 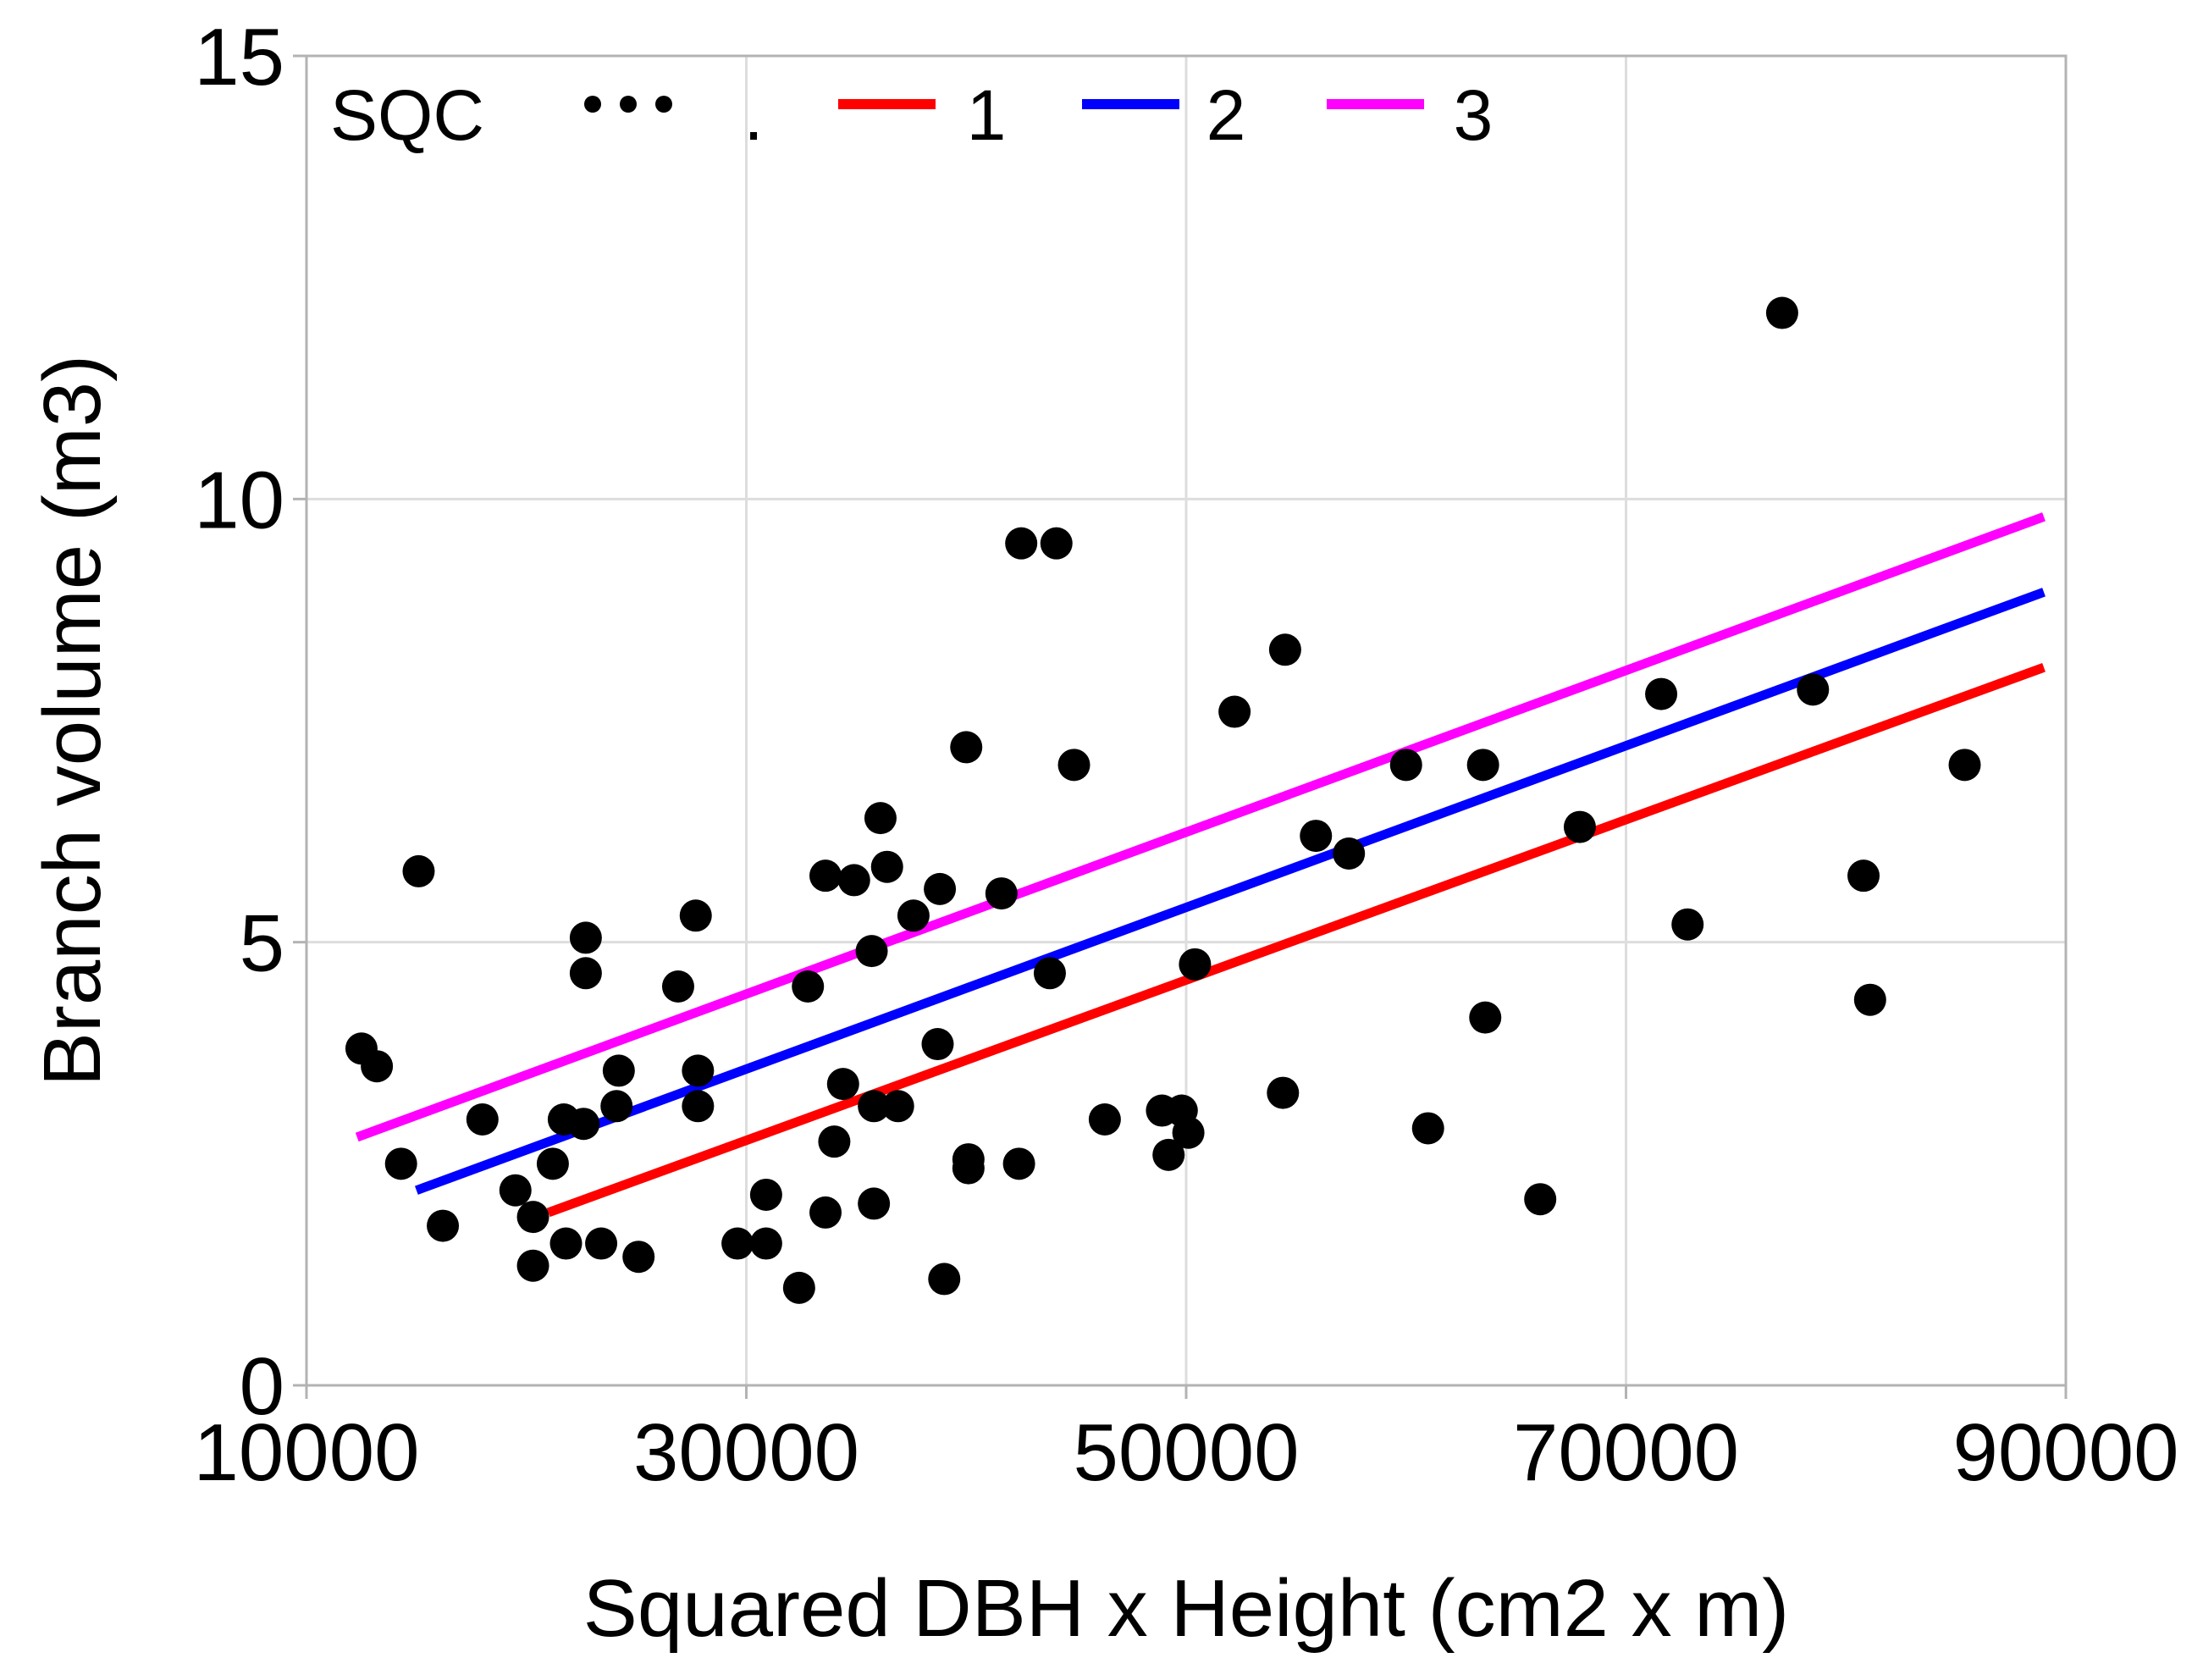 I want to click on legend-label-2: 2, so click(x=1226, y=115).